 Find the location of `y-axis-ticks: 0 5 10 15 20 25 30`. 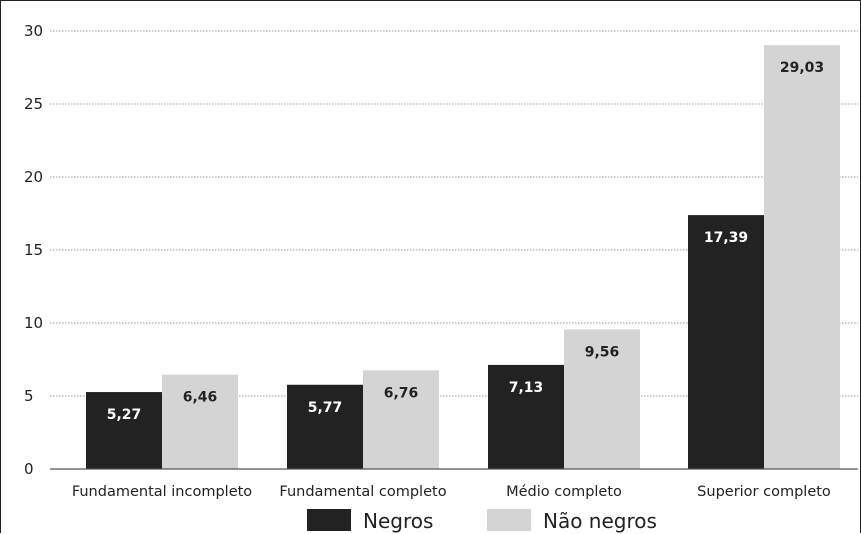

y-axis-ticks: 0 5 10 15 20 25 30 is located at coordinates (33, 250).